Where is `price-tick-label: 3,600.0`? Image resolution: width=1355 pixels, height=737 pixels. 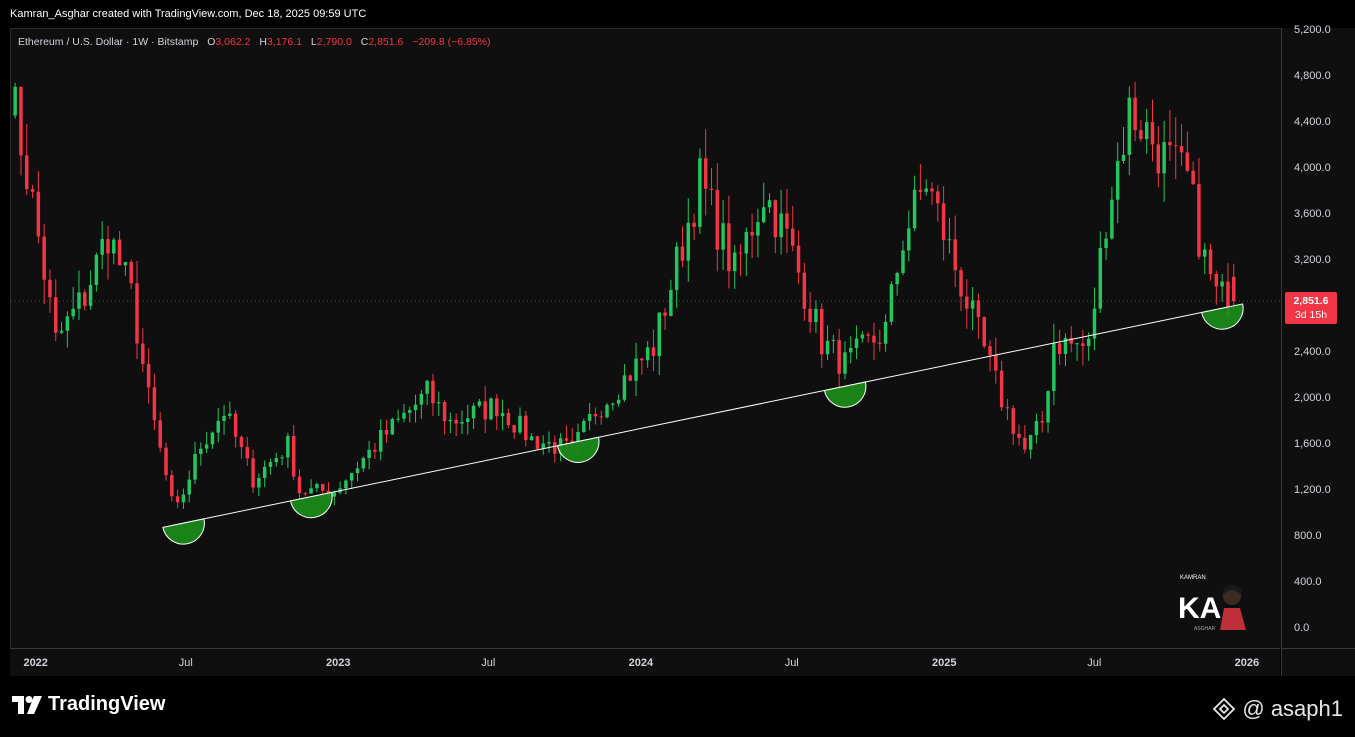 price-tick-label: 3,600.0 is located at coordinates (1312, 214).